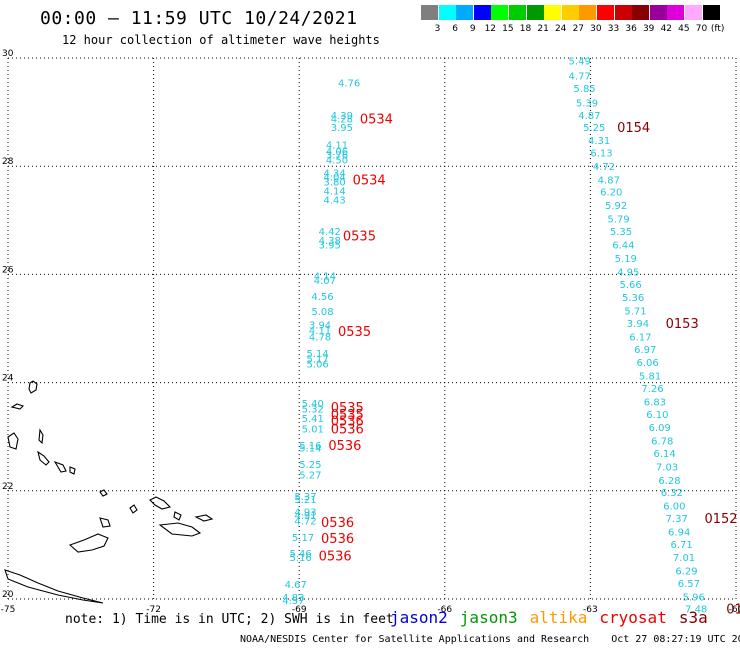 The width and height of the screenshot is (740, 650). What do you see at coordinates (17, 406) in the screenshot?
I see `bahamas-grand-bahama` at bounding box center [17, 406].